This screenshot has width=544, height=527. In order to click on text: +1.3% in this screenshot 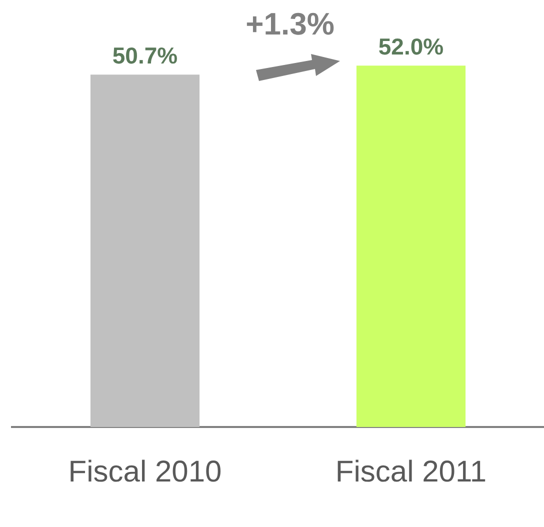, I will do `click(290, 24)`.